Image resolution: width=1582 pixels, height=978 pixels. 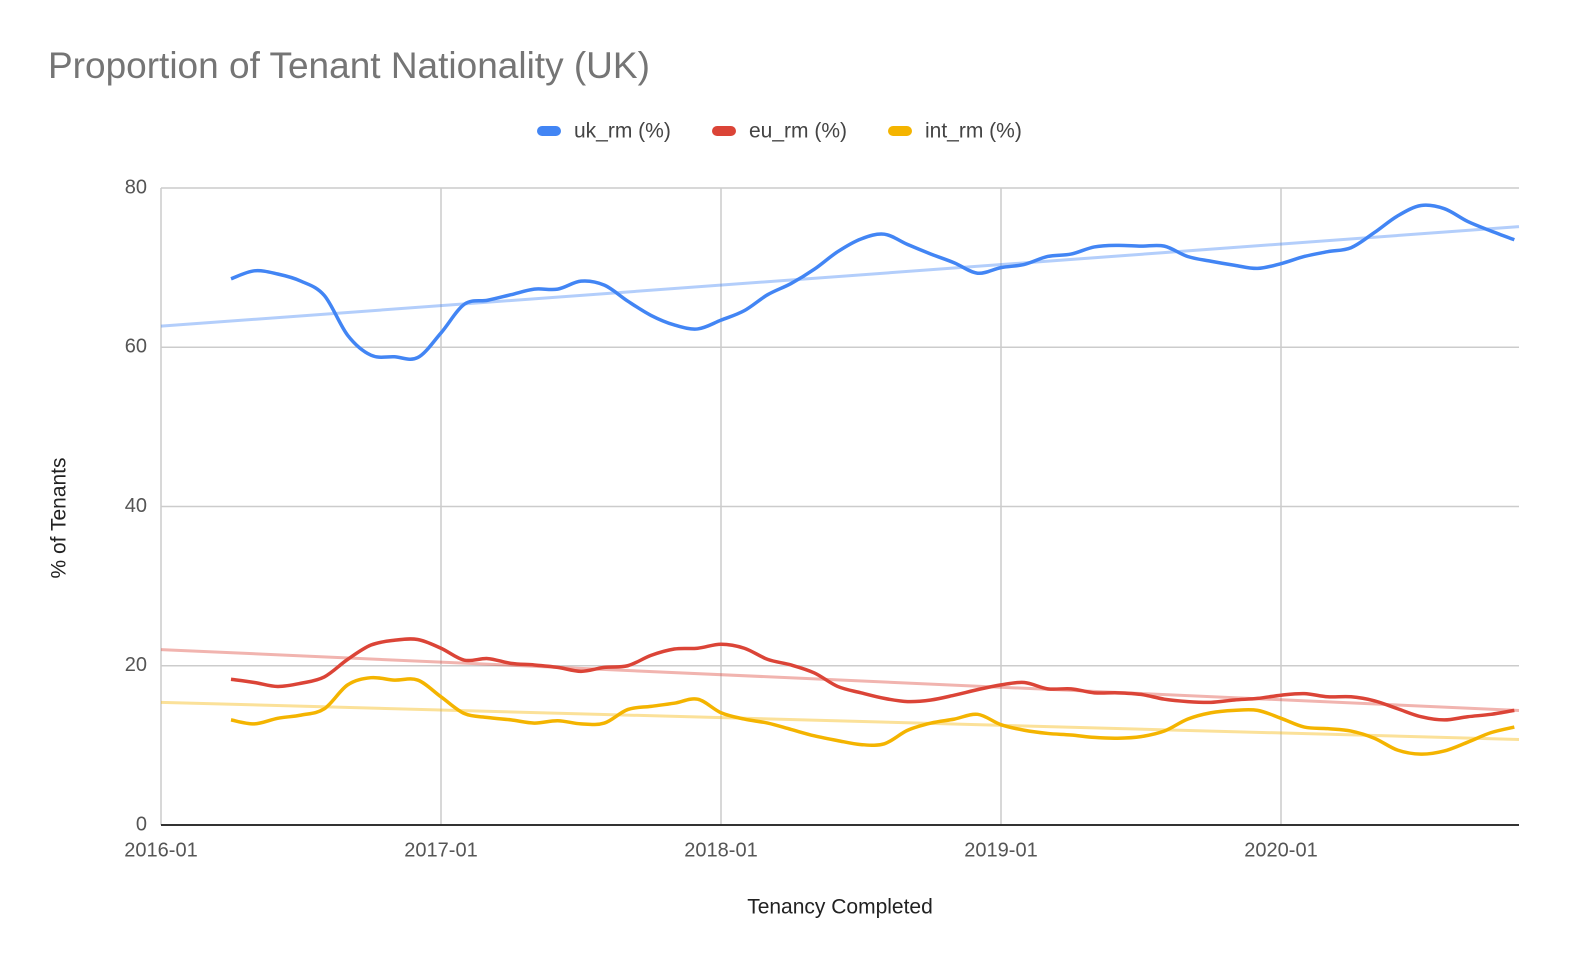 What do you see at coordinates (136, 506) in the screenshot?
I see `y-tick-label: 40` at bounding box center [136, 506].